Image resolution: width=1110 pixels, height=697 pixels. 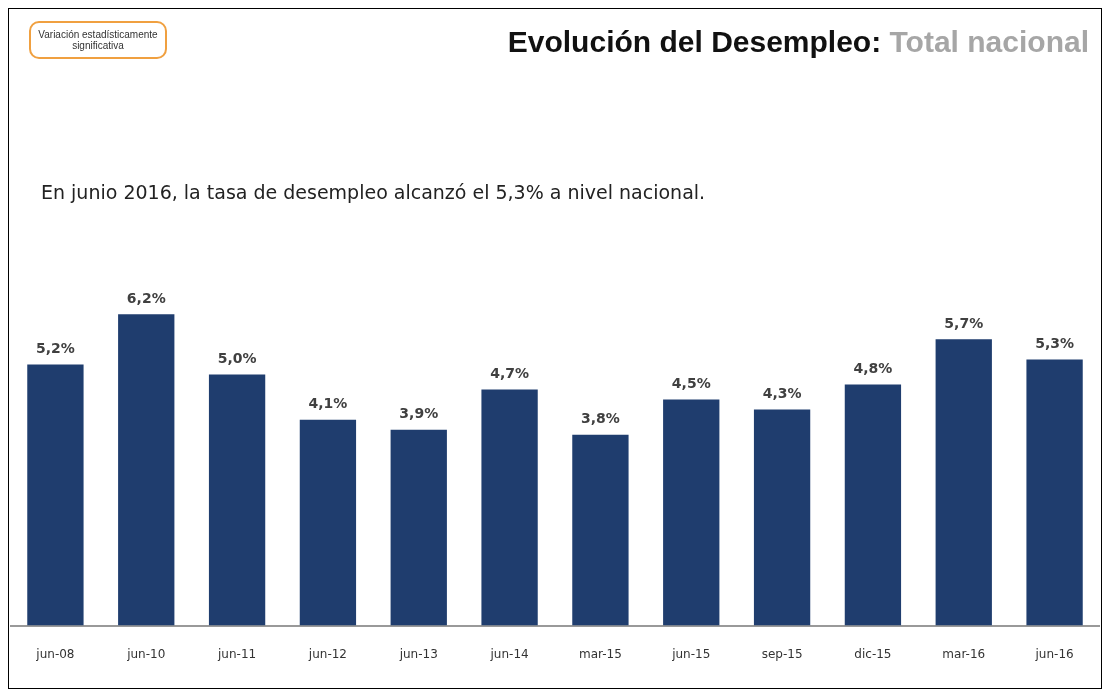 I want to click on data-label: 4,7%, so click(x=509, y=373).